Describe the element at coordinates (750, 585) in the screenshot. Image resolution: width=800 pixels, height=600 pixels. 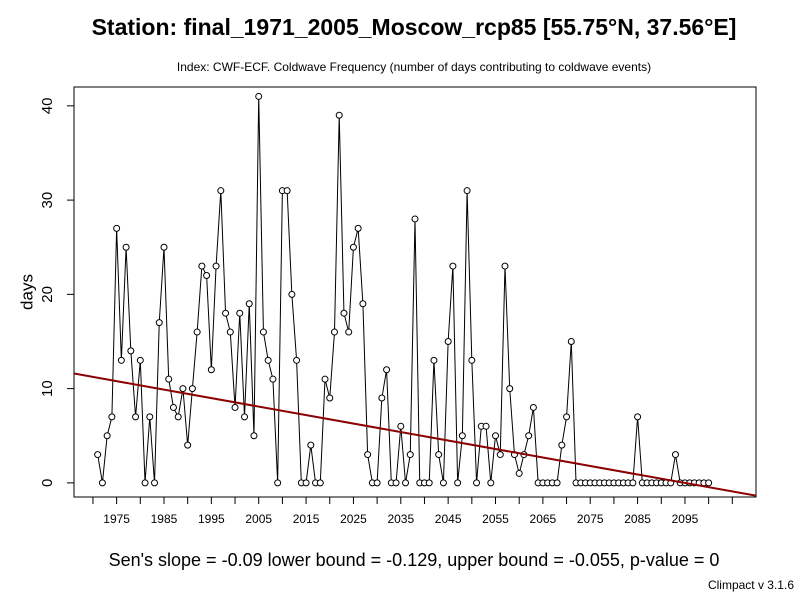
I see `climpact-credit: Climpact v 3.1.6` at that location.